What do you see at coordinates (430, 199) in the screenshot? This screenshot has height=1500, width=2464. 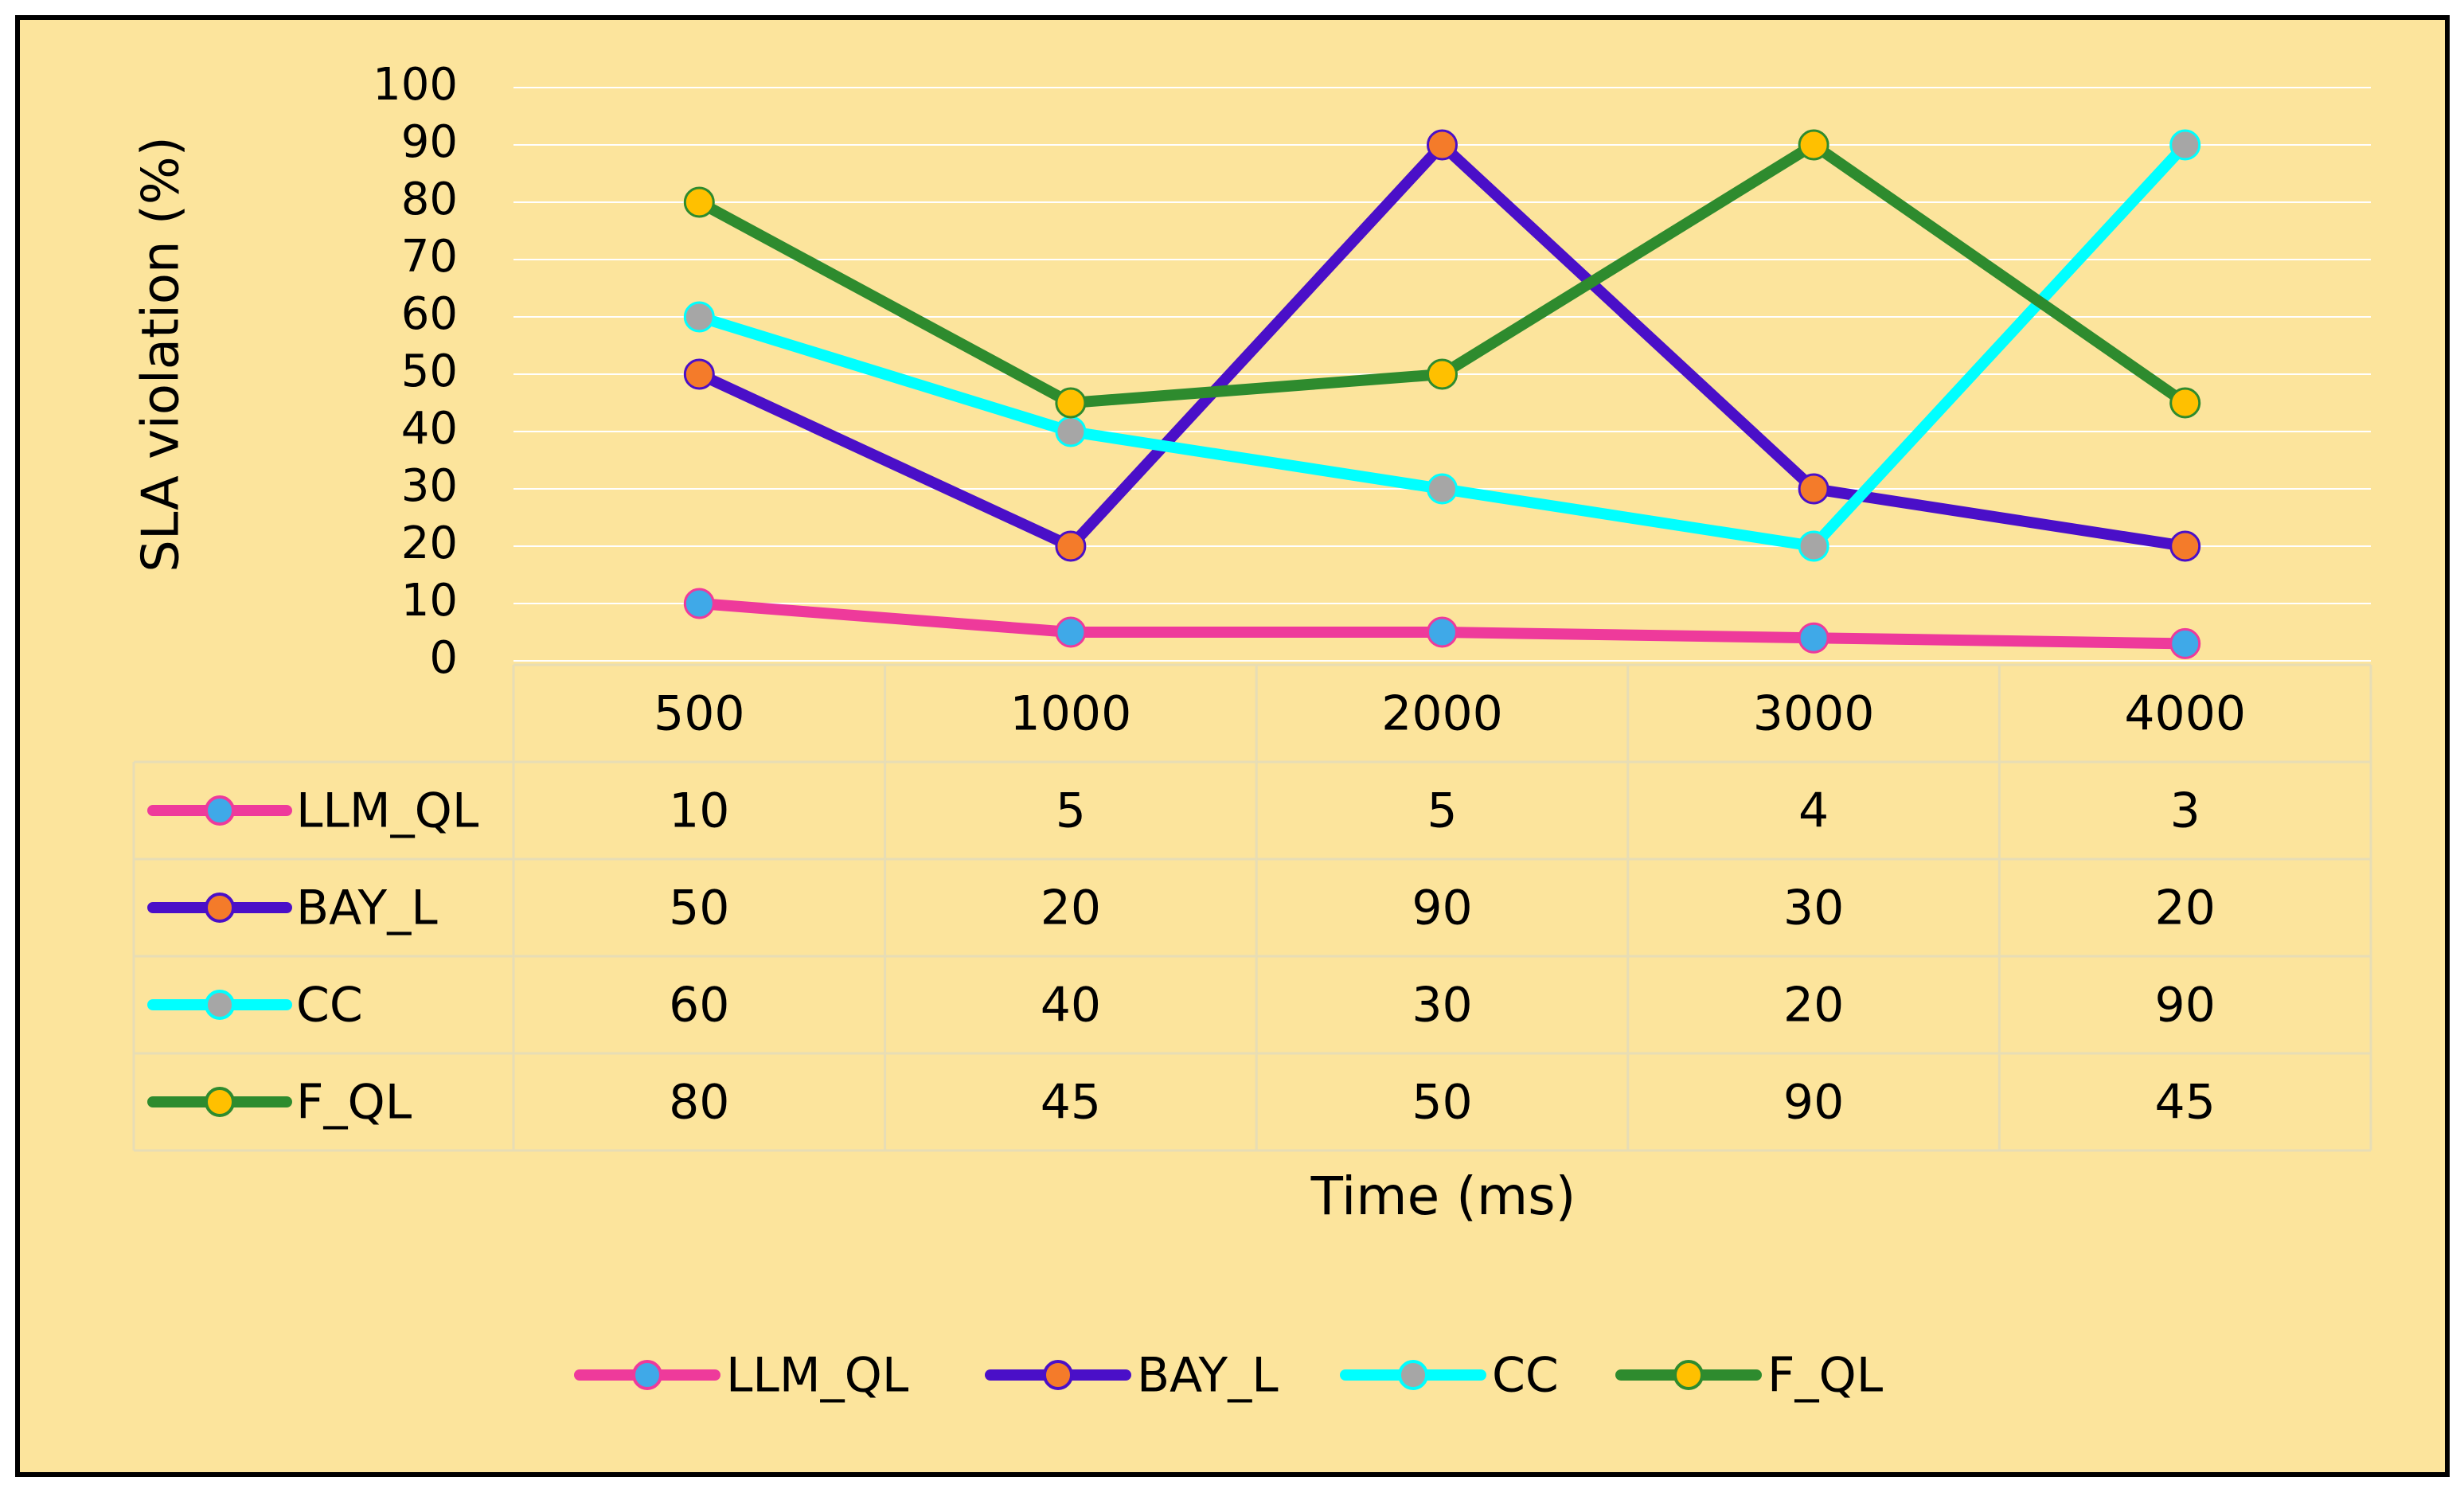 I see `y-tick-label: 80` at bounding box center [430, 199].